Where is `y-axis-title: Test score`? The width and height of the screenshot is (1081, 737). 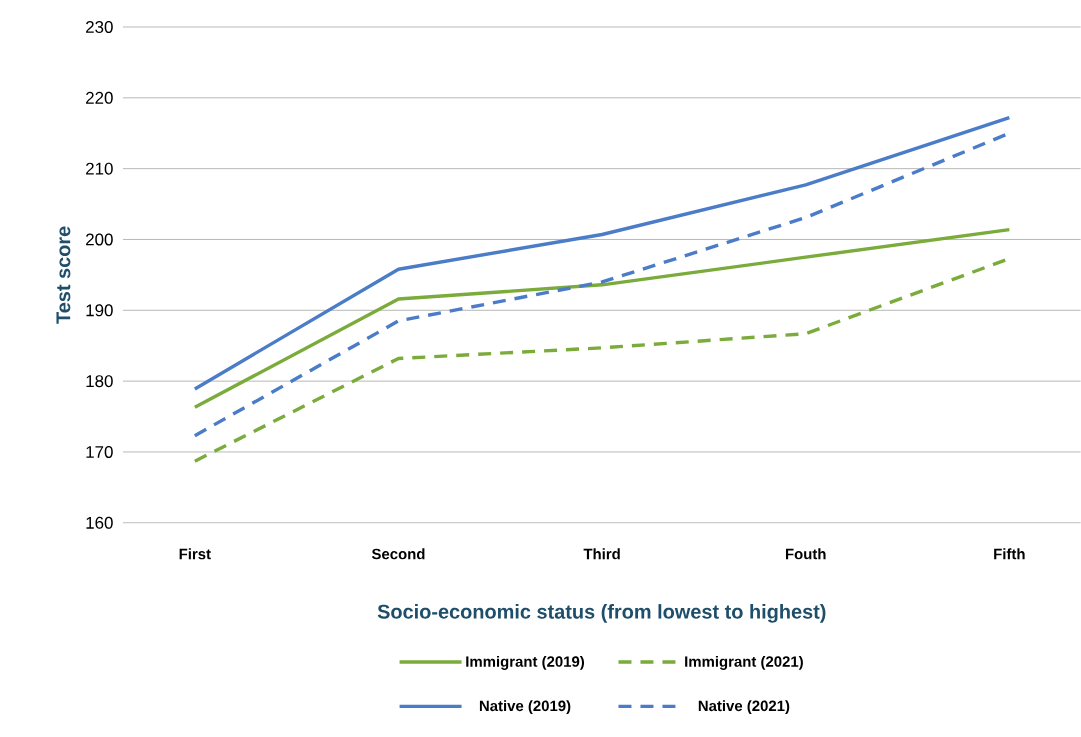
y-axis-title: Test score is located at coordinates (63, 275).